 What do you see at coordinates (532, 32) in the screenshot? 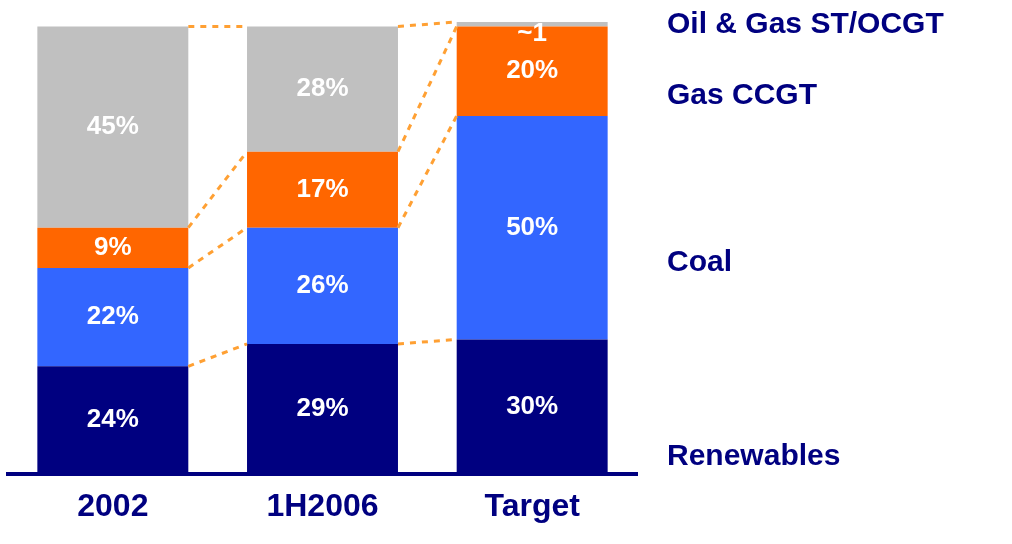
I see `data-label: ~1` at bounding box center [532, 32].